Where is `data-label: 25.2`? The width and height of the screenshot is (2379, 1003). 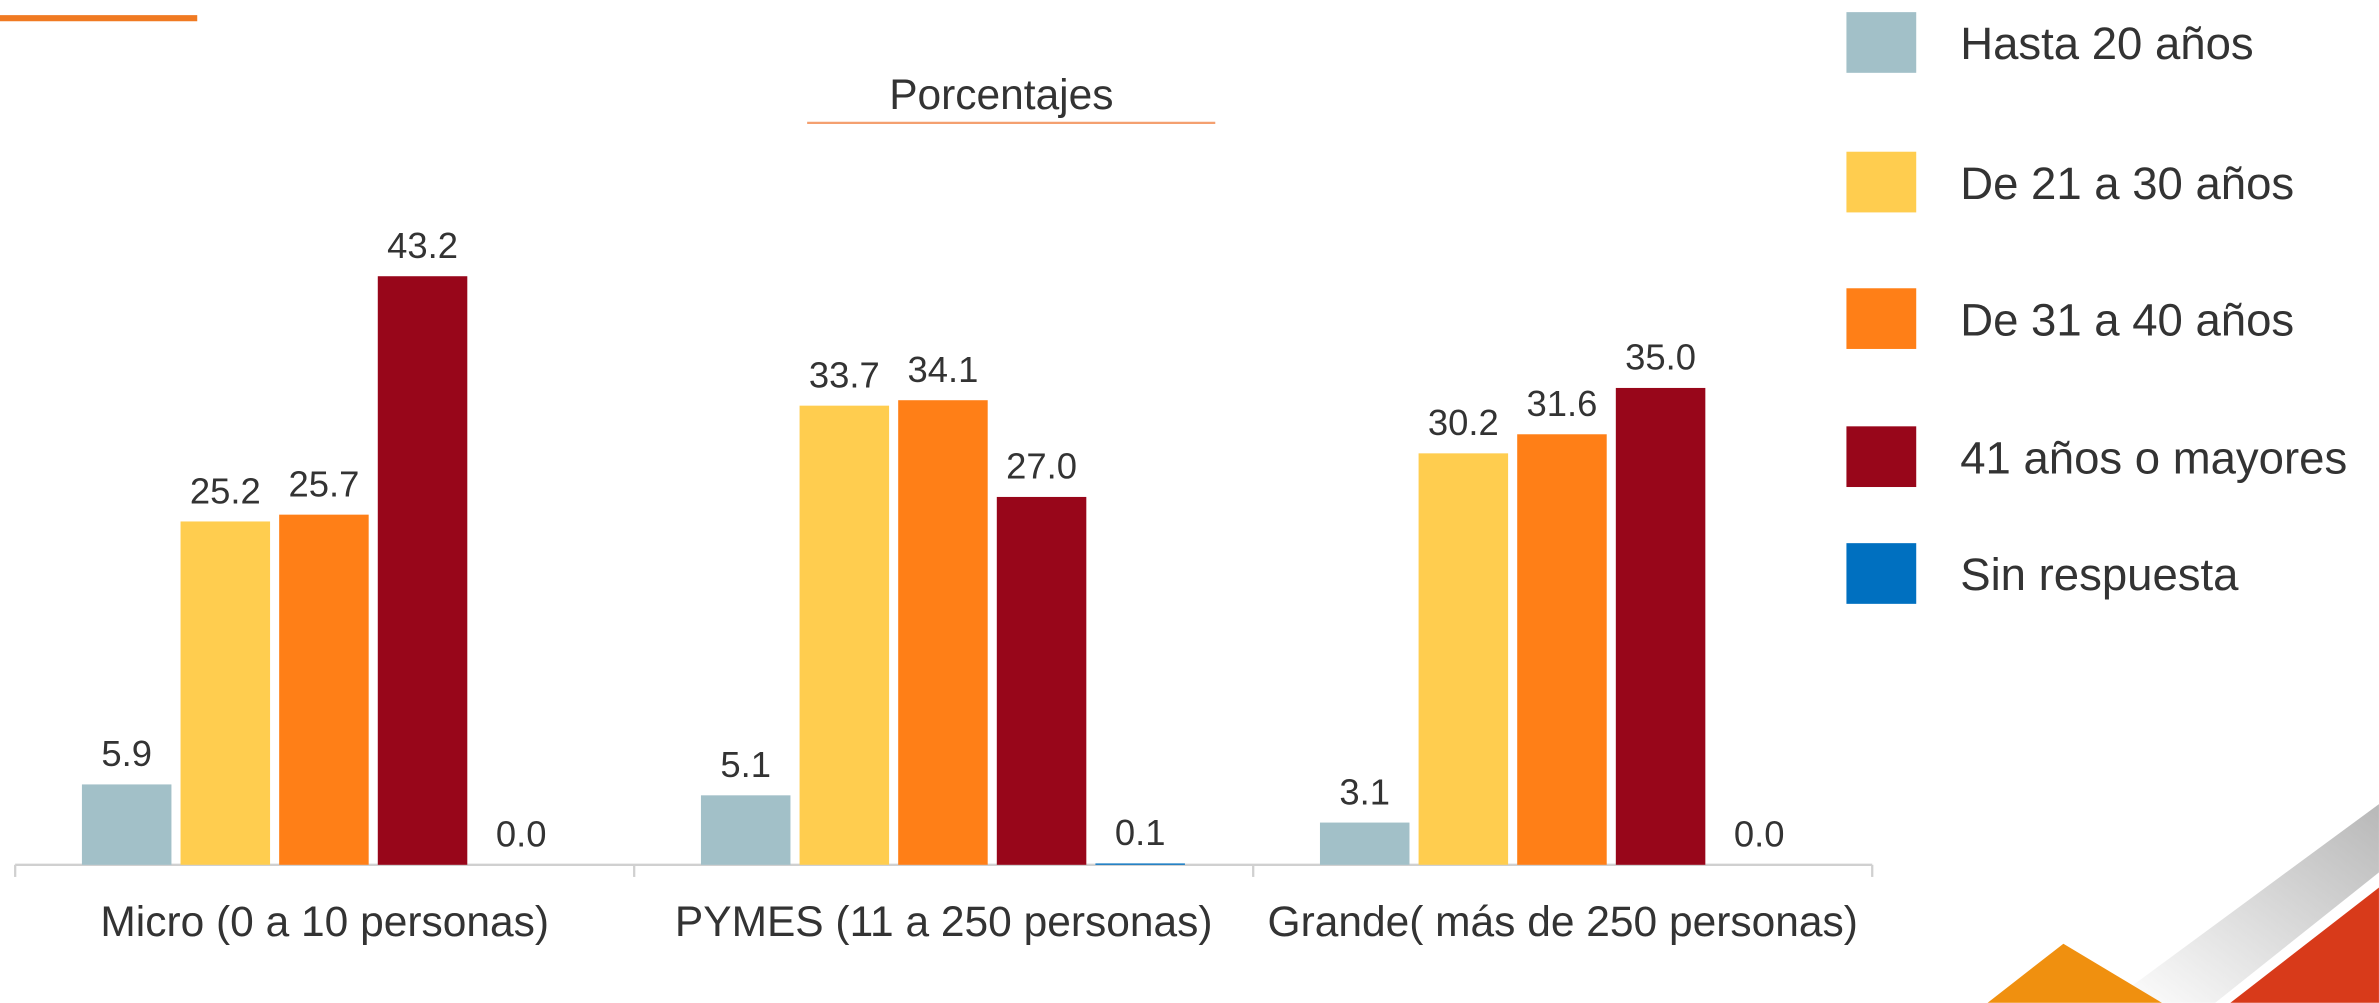 data-label: 25.2 is located at coordinates (225, 490).